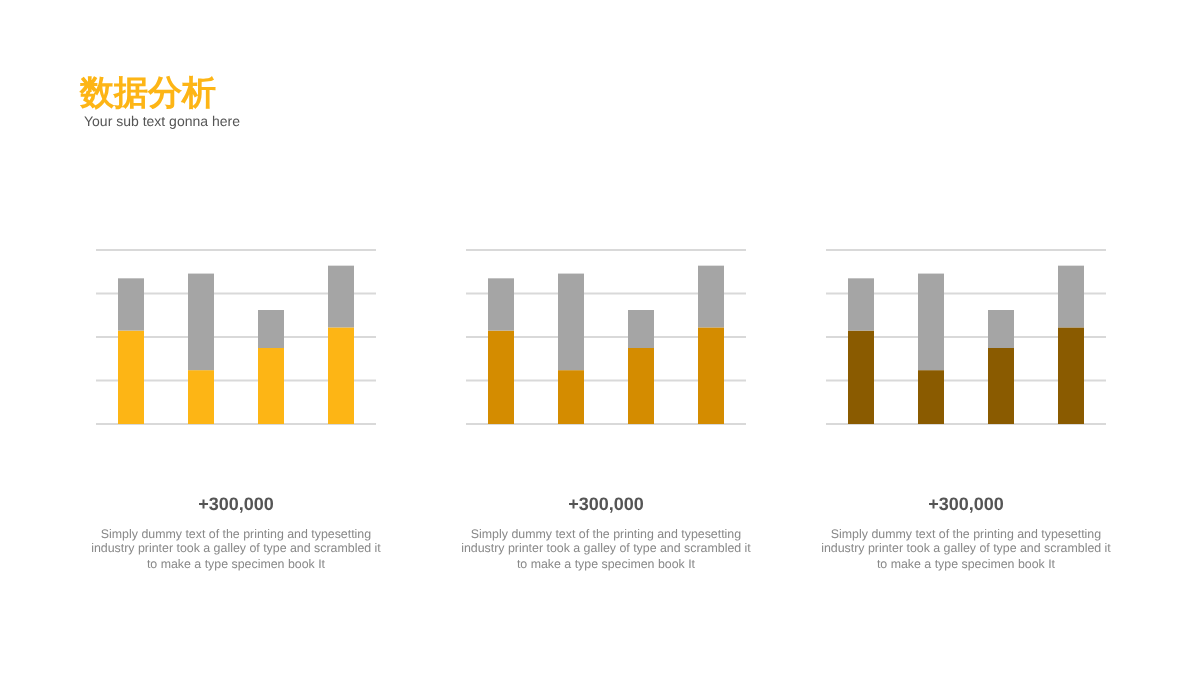  I want to click on chart-title: 数据分析, so click(148, 93).